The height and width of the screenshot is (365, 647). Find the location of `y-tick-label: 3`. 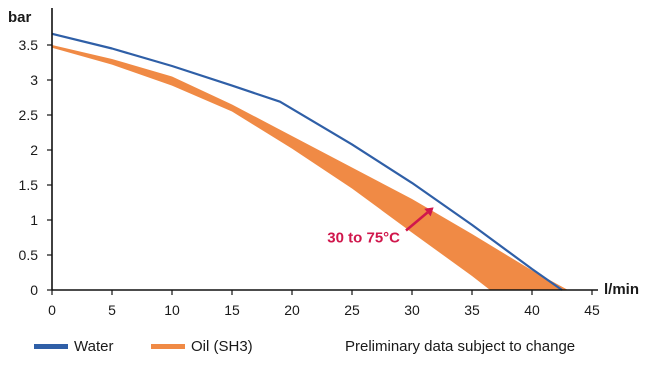

y-tick-label: 3 is located at coordinates (34, 80).